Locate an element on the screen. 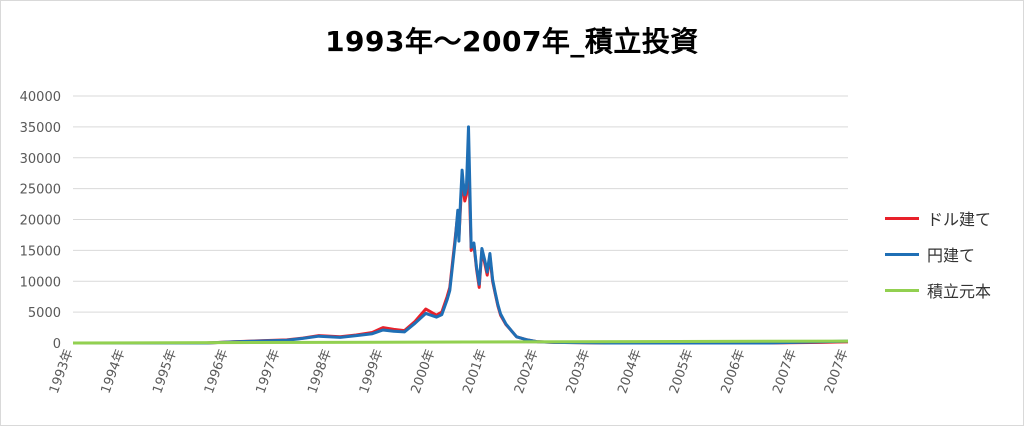  y-tick-label-0: 0 is located at coordinates (57, 344).